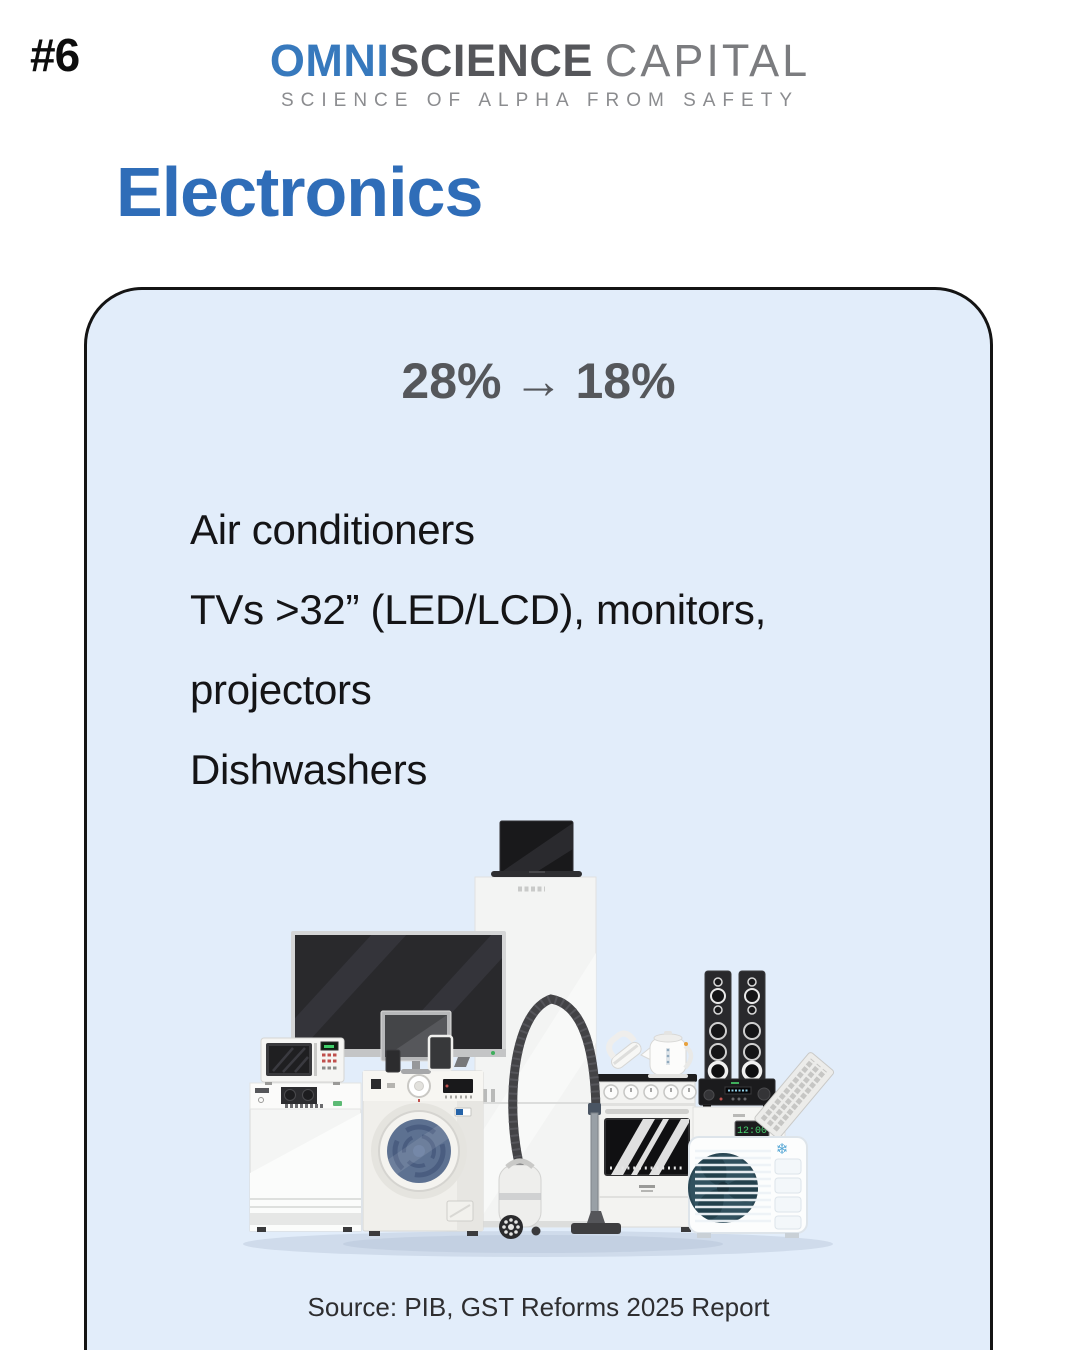 This screenshot has height=1350, width=1080. I want to click on gst-rate-change: 28% → 18%, so click(538, 381).